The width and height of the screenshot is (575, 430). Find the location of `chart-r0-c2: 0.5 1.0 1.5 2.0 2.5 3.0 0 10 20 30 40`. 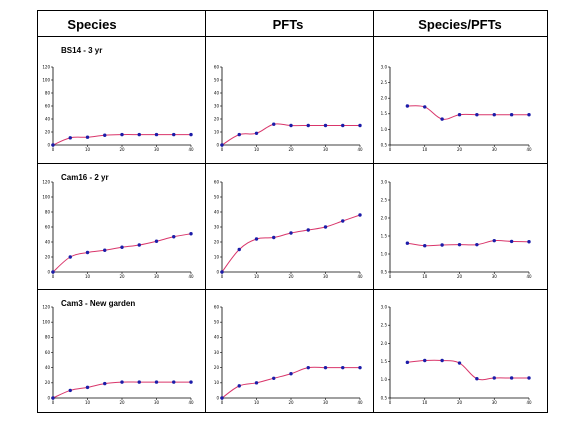

chart-r0-c2: 0.5 1.0 1.5 2.0 2.5 3.0 0 10 20 30 40 is located at coordinates (456, 108).